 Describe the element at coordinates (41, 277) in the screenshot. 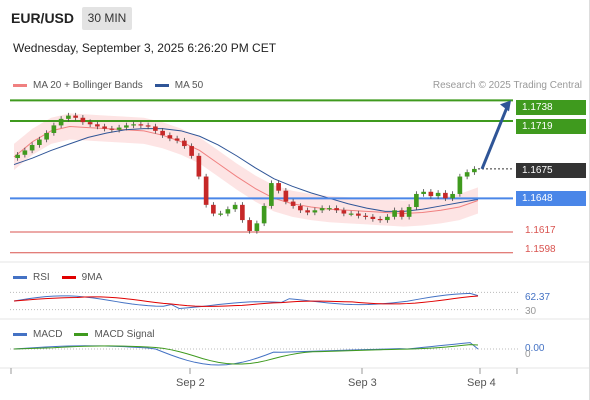

I see `rsi-label: RSI` at that location.